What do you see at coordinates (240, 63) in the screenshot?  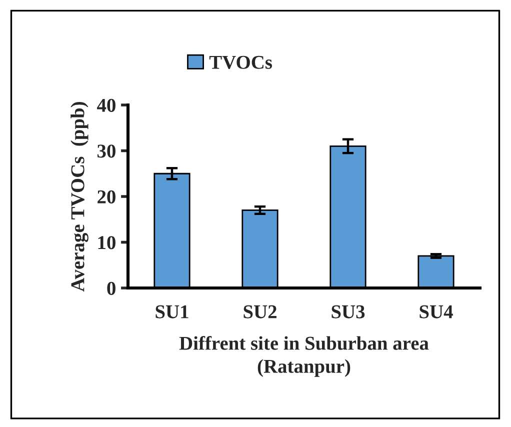 I see `legend-label: TVOCs` at bounding box center [240, 63].